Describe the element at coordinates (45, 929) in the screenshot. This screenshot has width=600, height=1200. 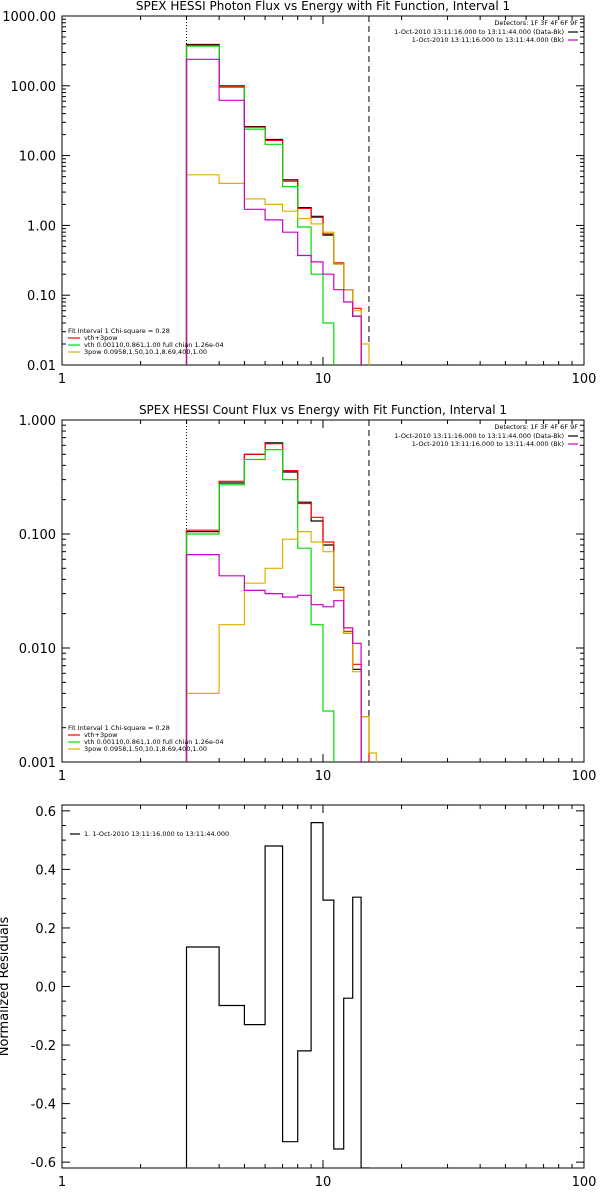
I see `y-tick-label: 0.2` at that location.